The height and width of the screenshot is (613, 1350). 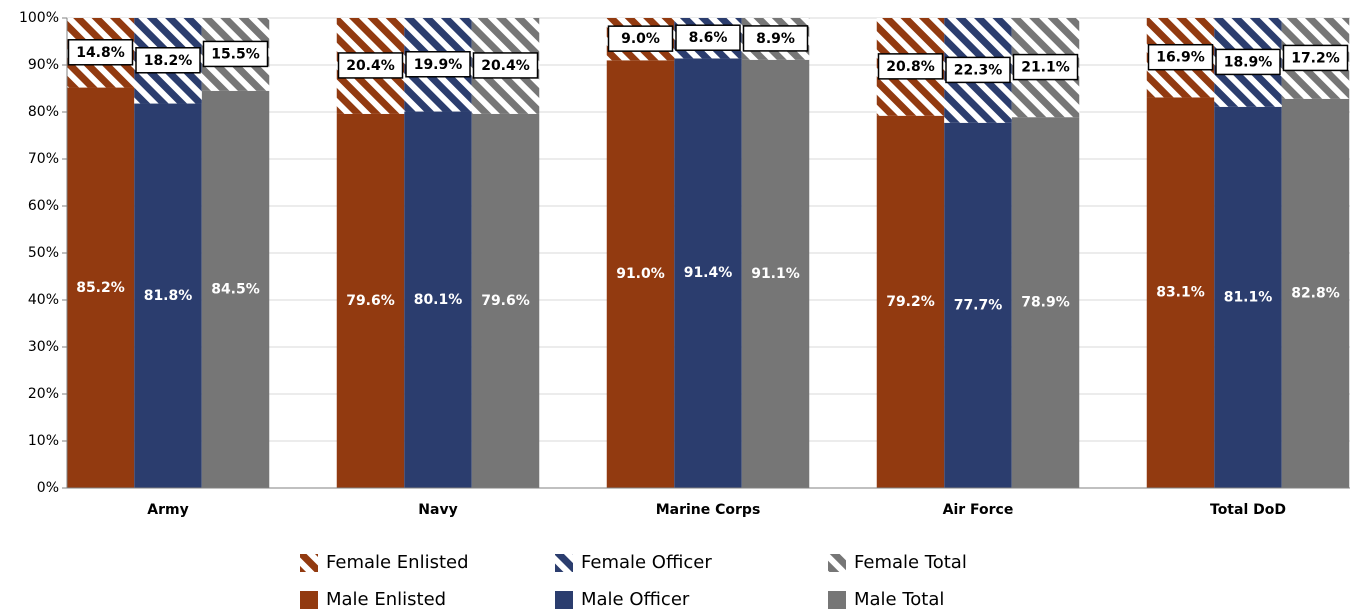 I want to click on data-label: 22.3%, so click(x=978, y=70).